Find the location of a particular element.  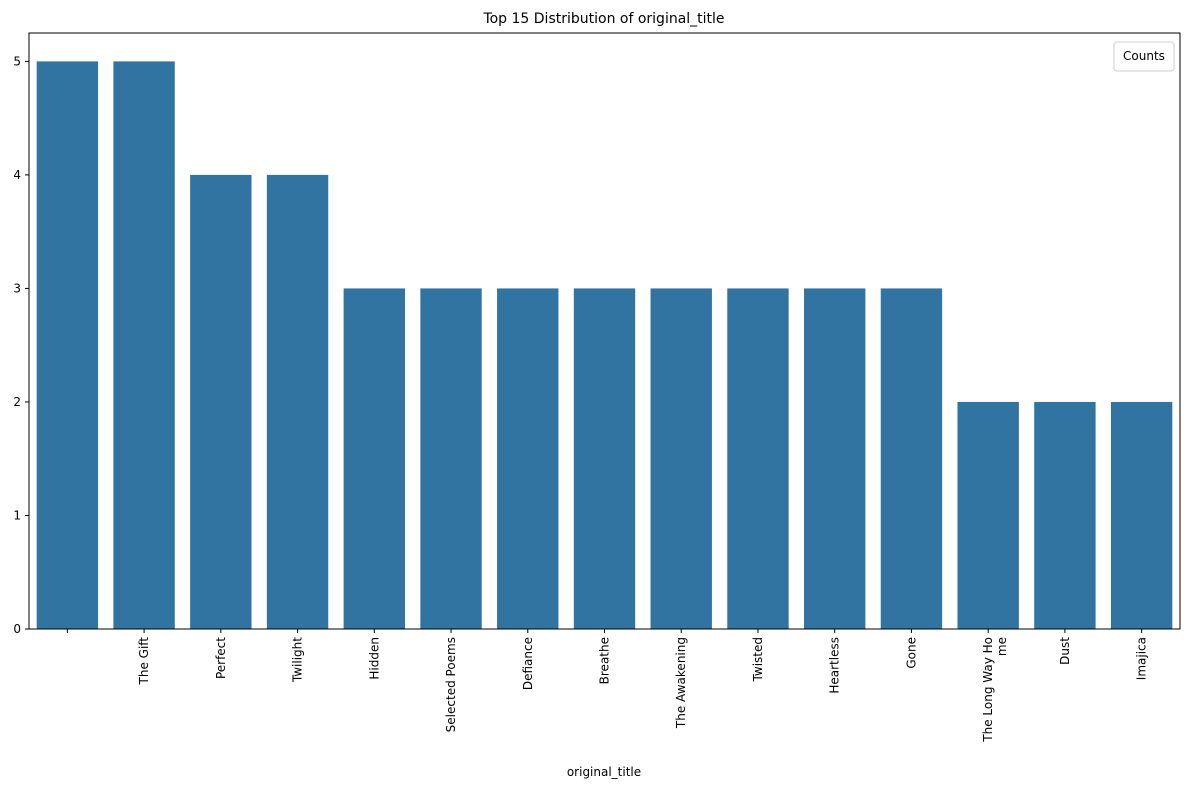

legend: Counts is located at coordinates (1144, 56).